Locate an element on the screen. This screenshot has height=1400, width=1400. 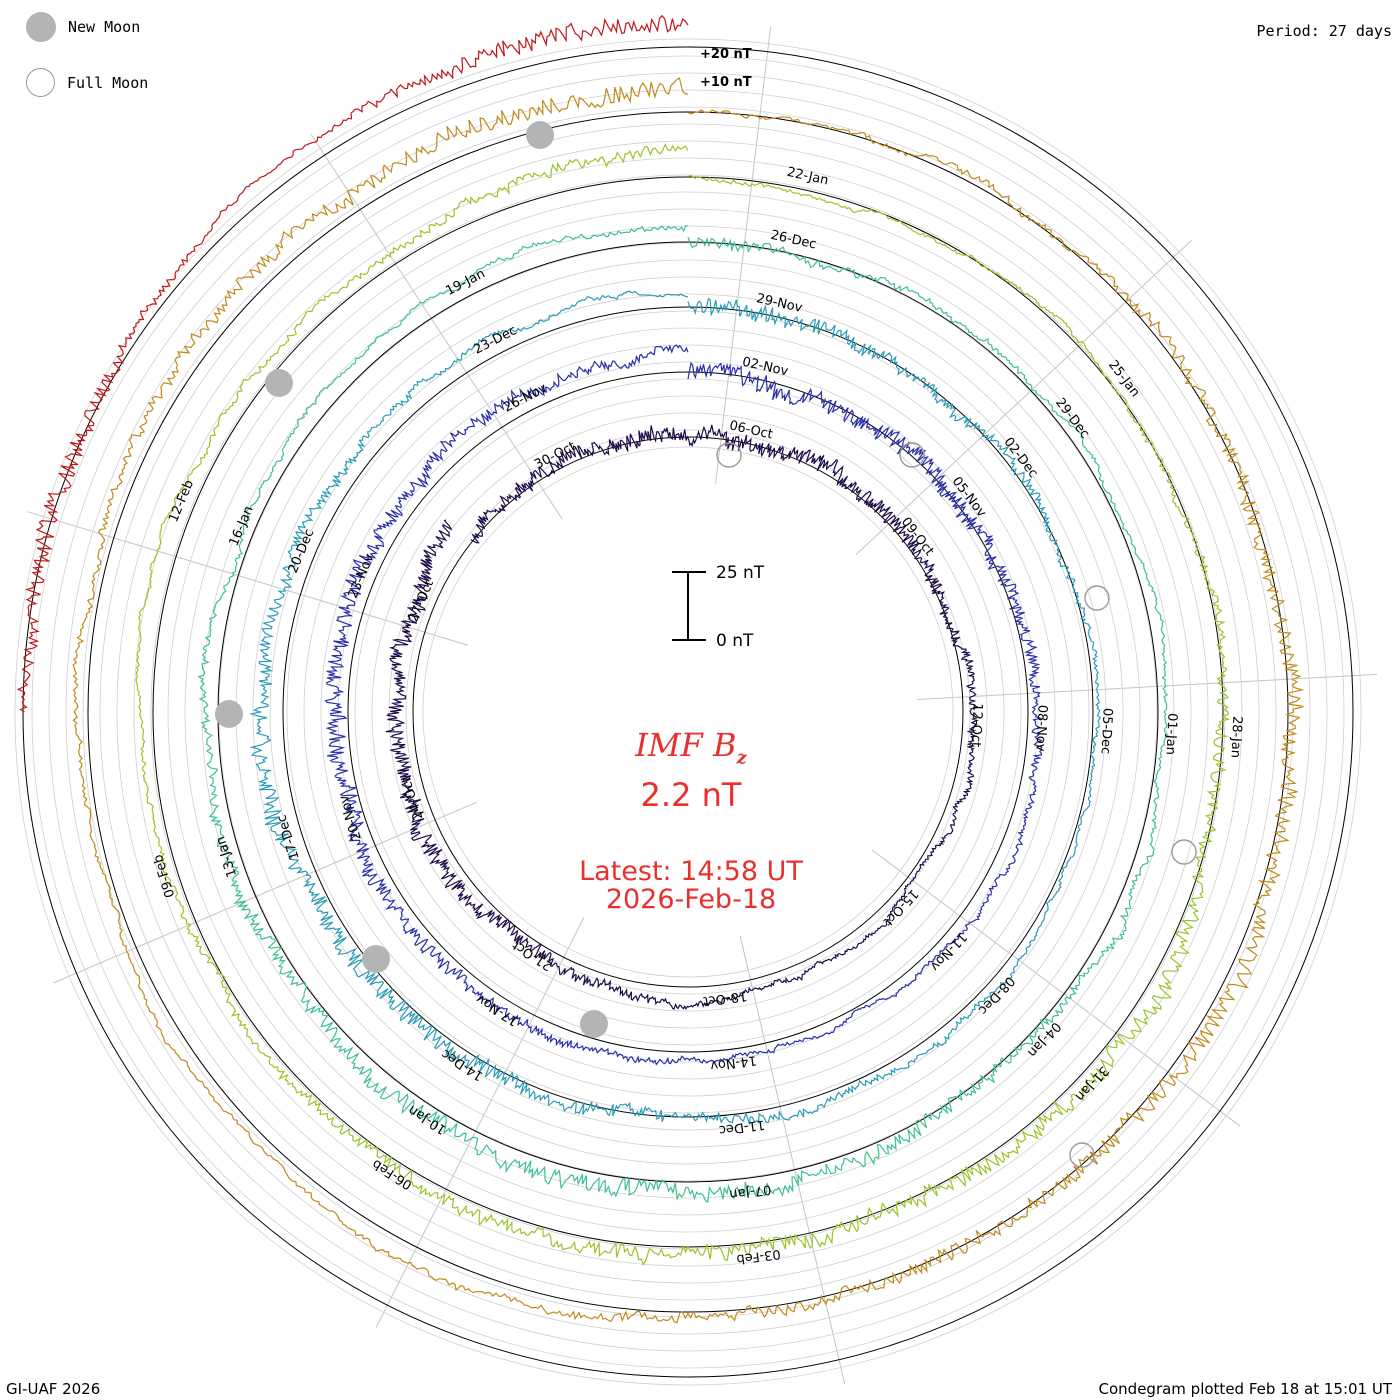
date-label: 19-Jan is located at coordinates (465, 282).